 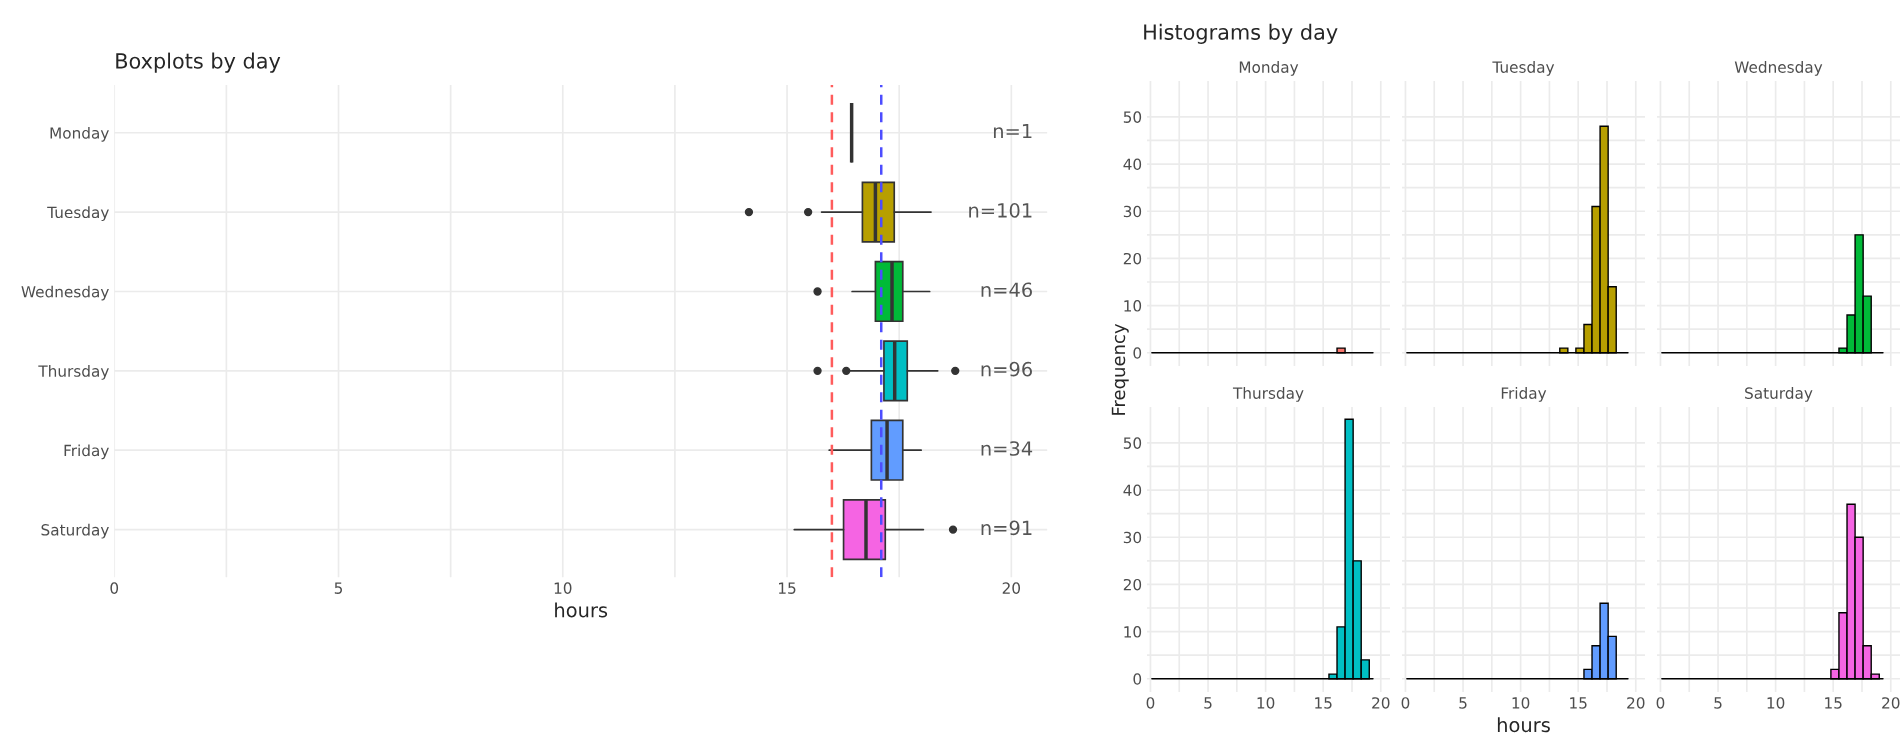 I want to click on chart-title: Tuesday, so click(x=1523, y=68).